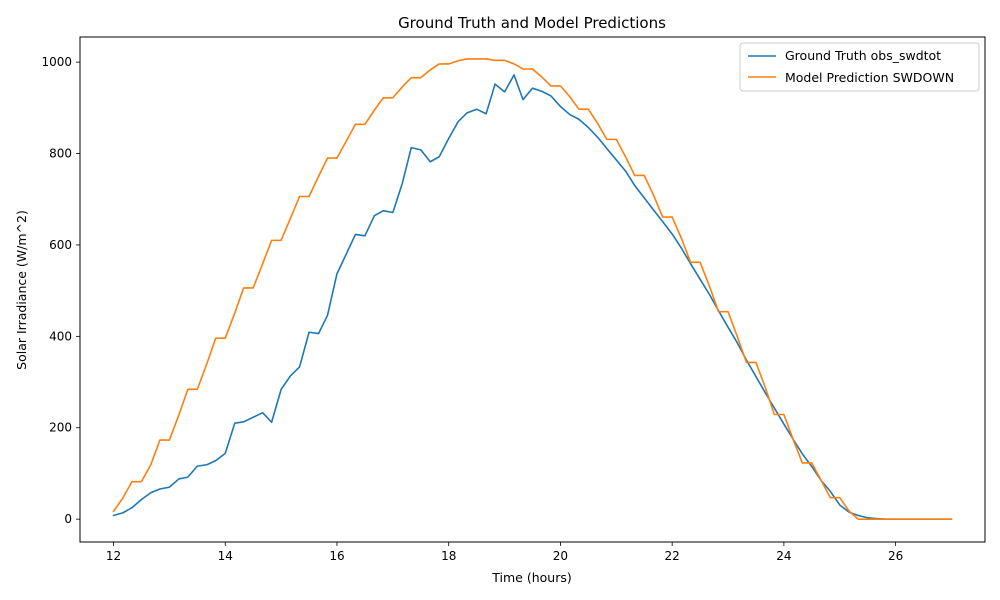 The width and height of the screenshot is (1000, 600). I want to click on x-tick-label: 12, so click(113, 556).